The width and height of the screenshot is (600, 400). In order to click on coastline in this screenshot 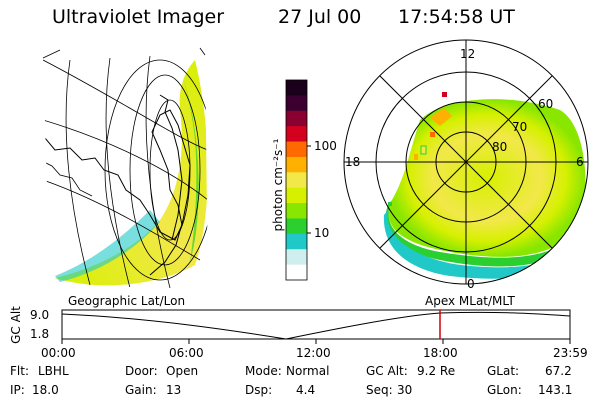, I will do `click(117, 192)`.